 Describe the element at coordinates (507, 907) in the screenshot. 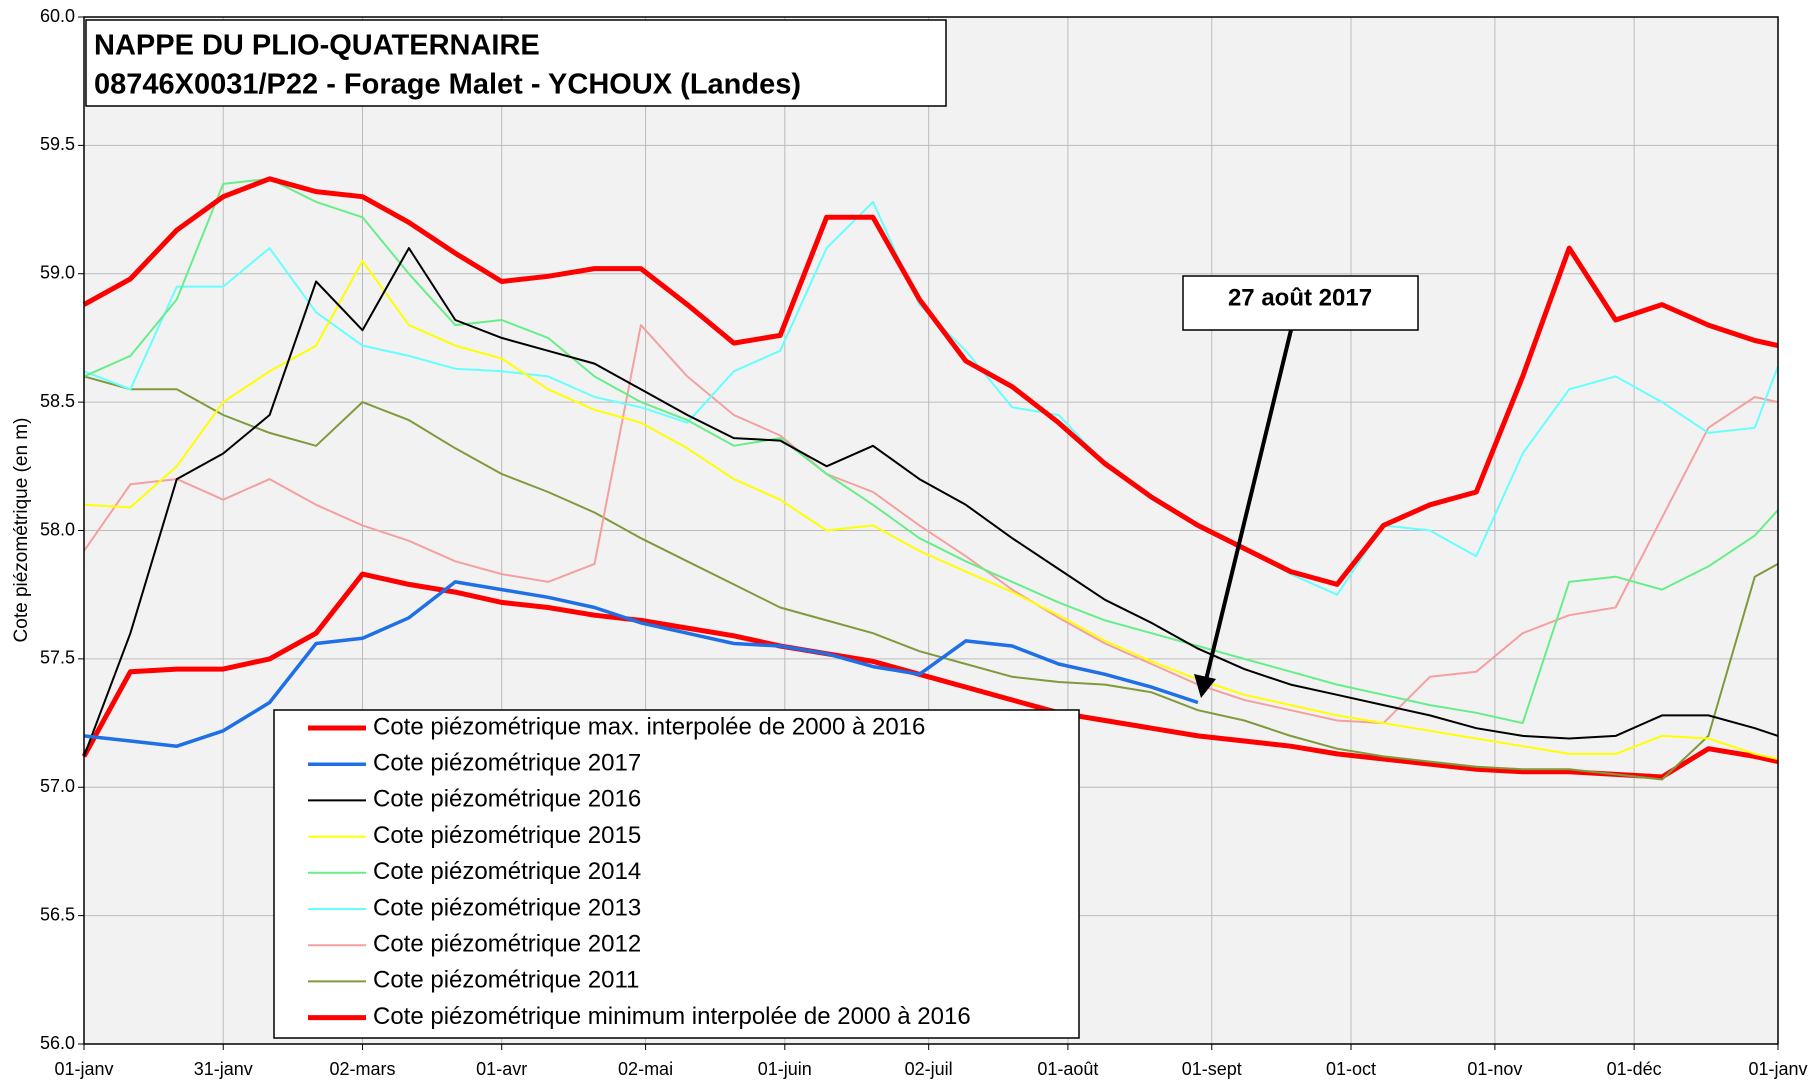

I see `legend-label: Cote piézométrique 2013` at that location.